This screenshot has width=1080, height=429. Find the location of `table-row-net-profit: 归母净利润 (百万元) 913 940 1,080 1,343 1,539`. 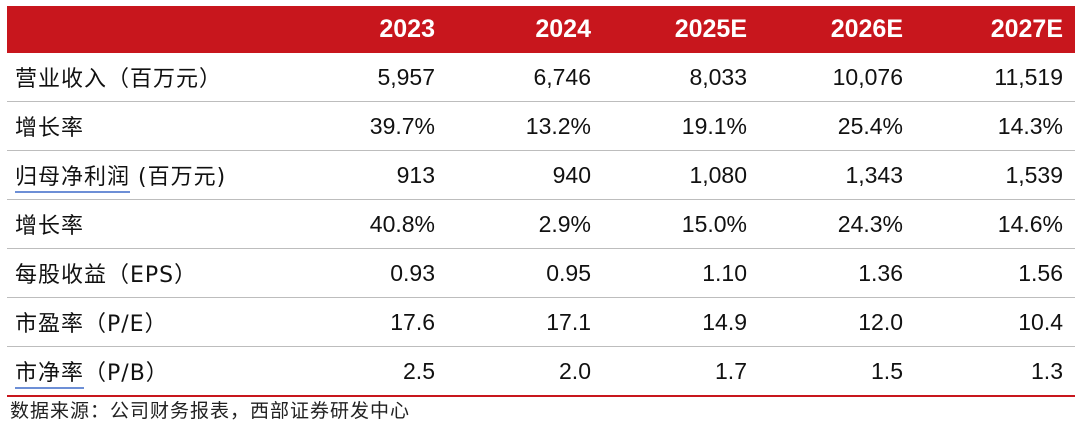

table-row-net-profit: 归母净利润 (百万元) 913 940 1,080 1,343 1,539 is located at coordinates (541, 175).